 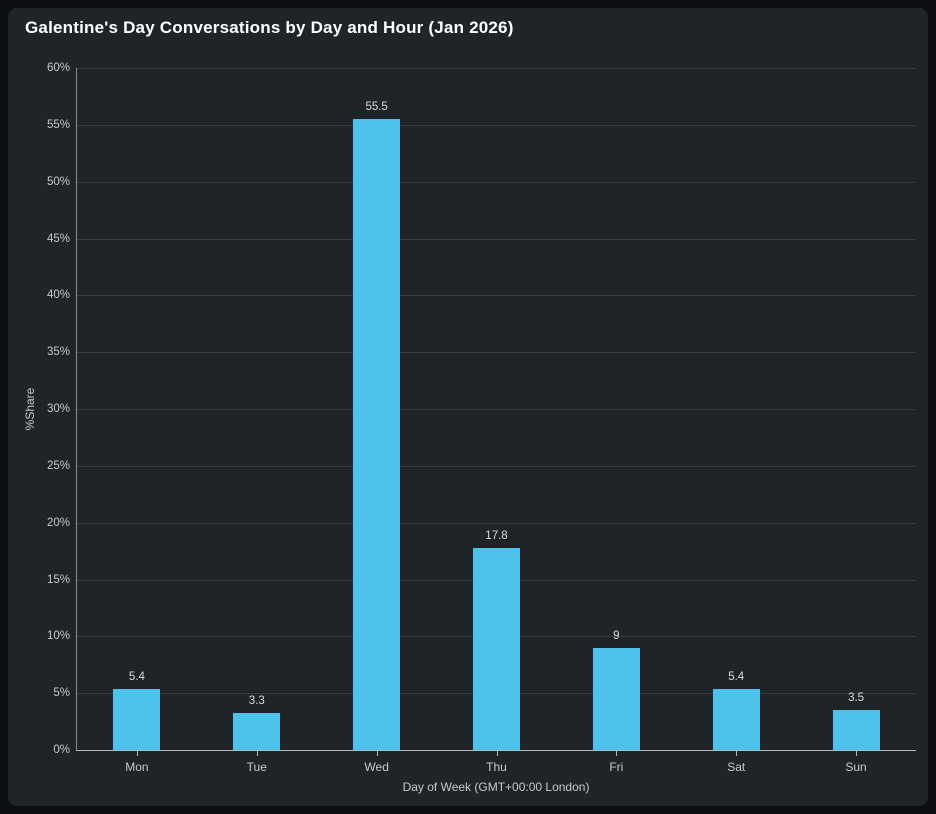 I want to click on x-tick-label-fri: Fri, so click(x=616, y=767).